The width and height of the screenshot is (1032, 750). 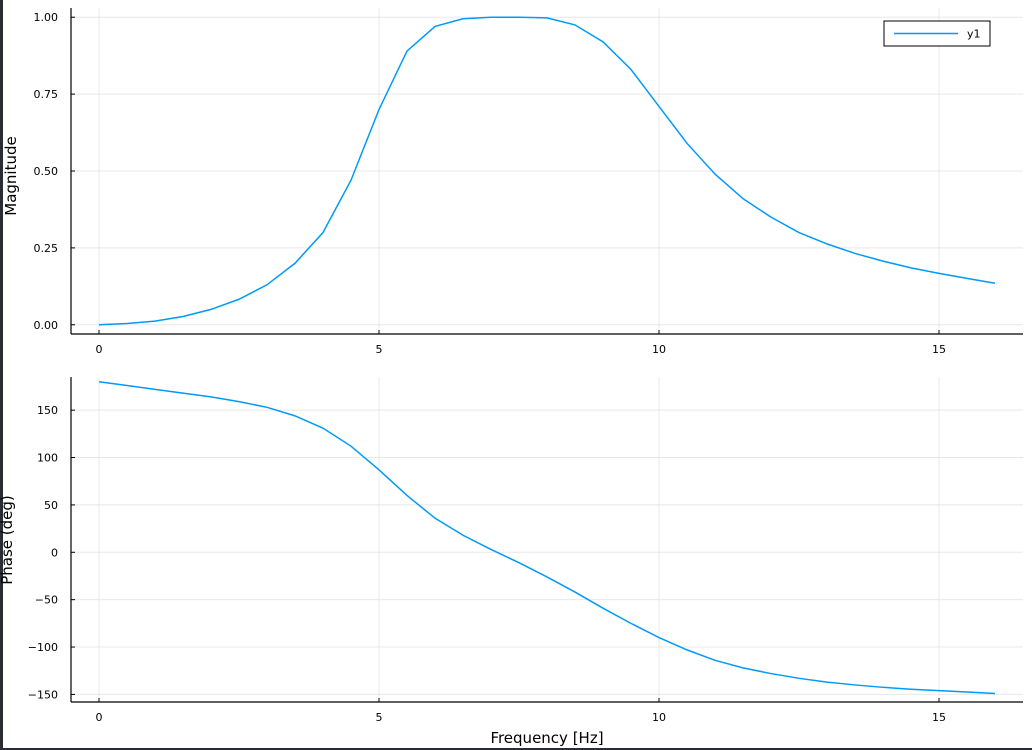 What do you see at coordinates (939, 349) in the screenshot?
I see `magnitude-x-tick-label: 15` at bounding box center [939, 349].